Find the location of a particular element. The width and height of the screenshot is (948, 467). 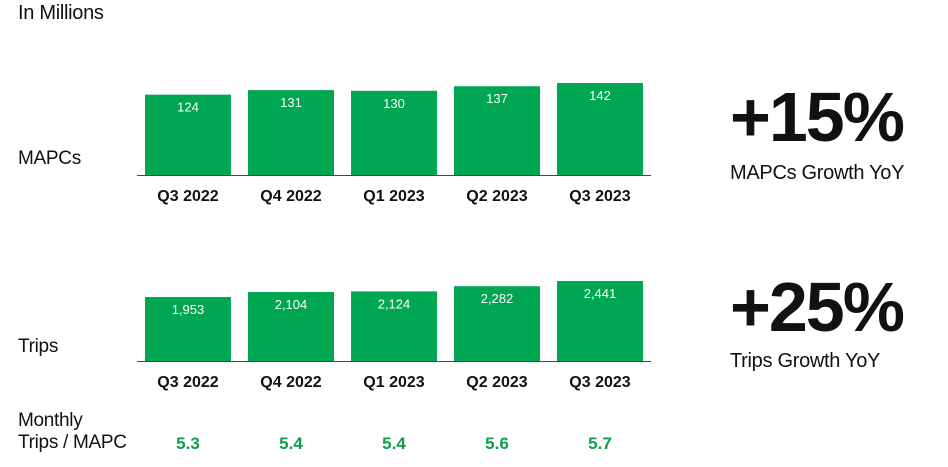

bar-trips-q3-2022 is located at coordinates (188, 328).